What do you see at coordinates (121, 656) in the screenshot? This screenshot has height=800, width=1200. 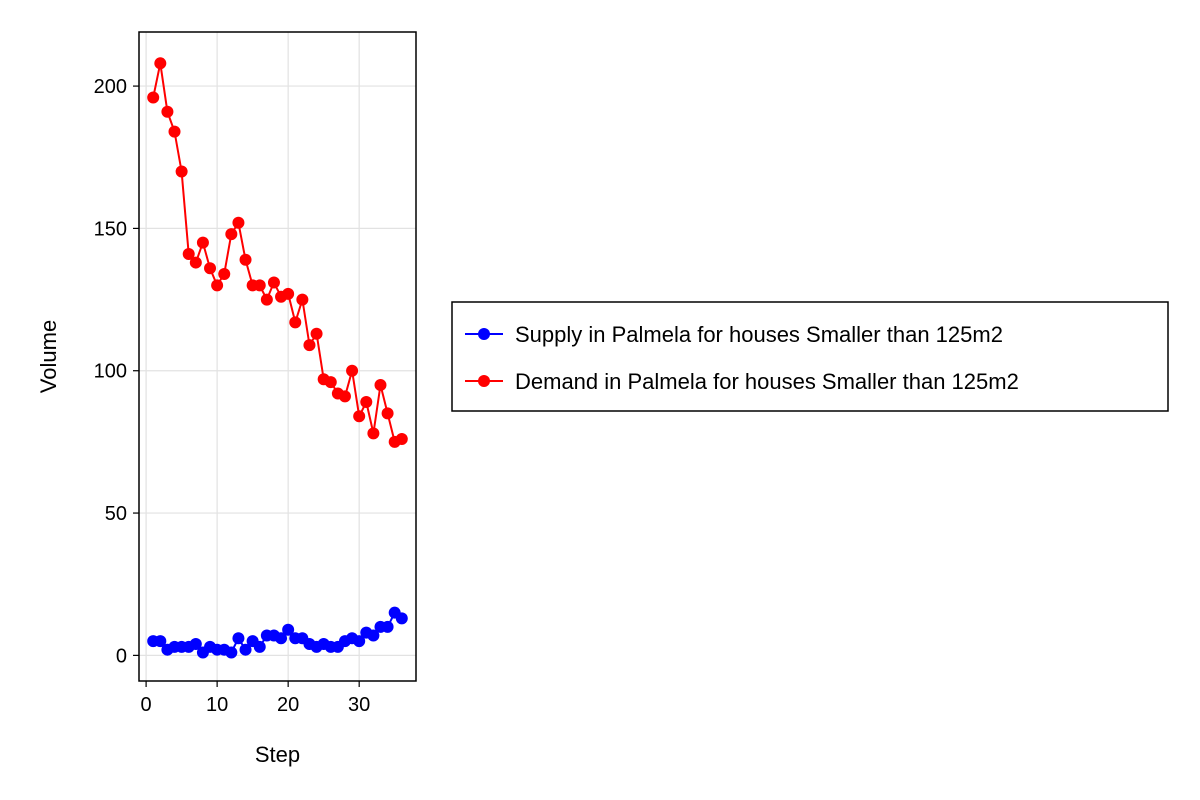 I see `y-tick-label: 0` at bounding box center [121, 656].